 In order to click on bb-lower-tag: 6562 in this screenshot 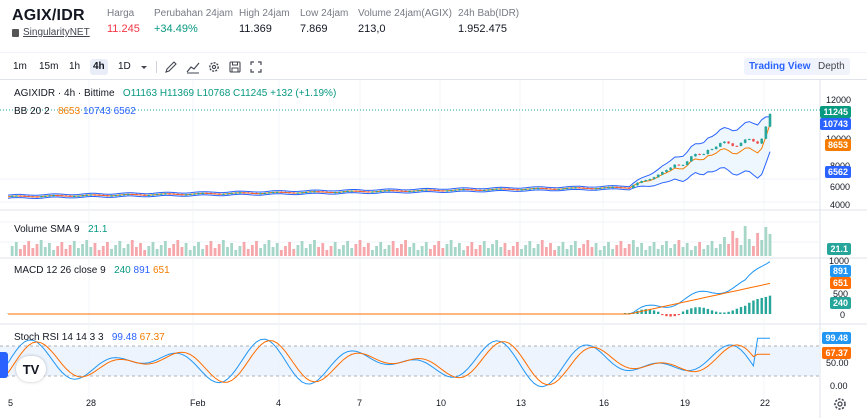, I will do `click(837, 172)`.